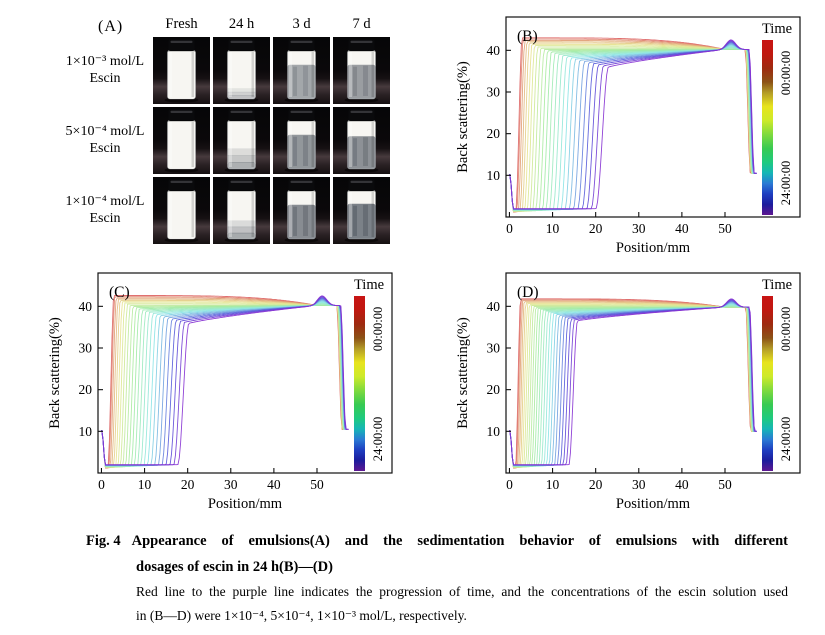 This screenshot has width=825, height=635. I want to click on caption-title-line2: dosages of escin in 24 h(B)—(D), so click(234, 567).